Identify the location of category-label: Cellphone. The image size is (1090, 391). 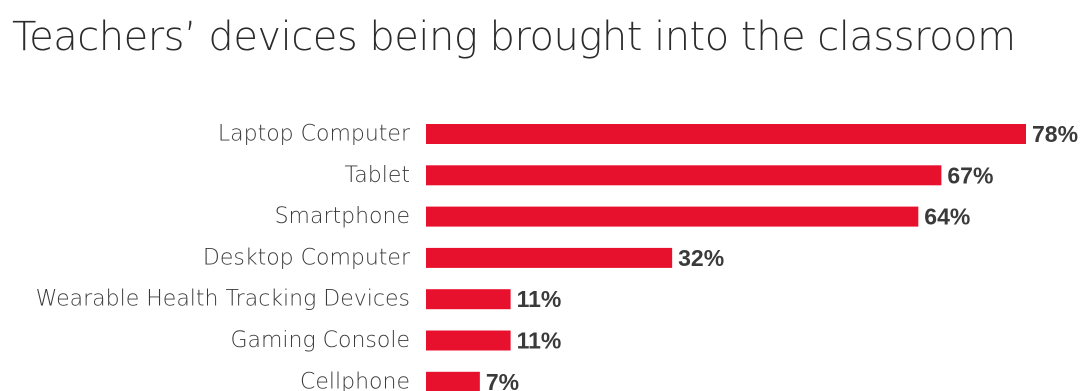
(355, 380).